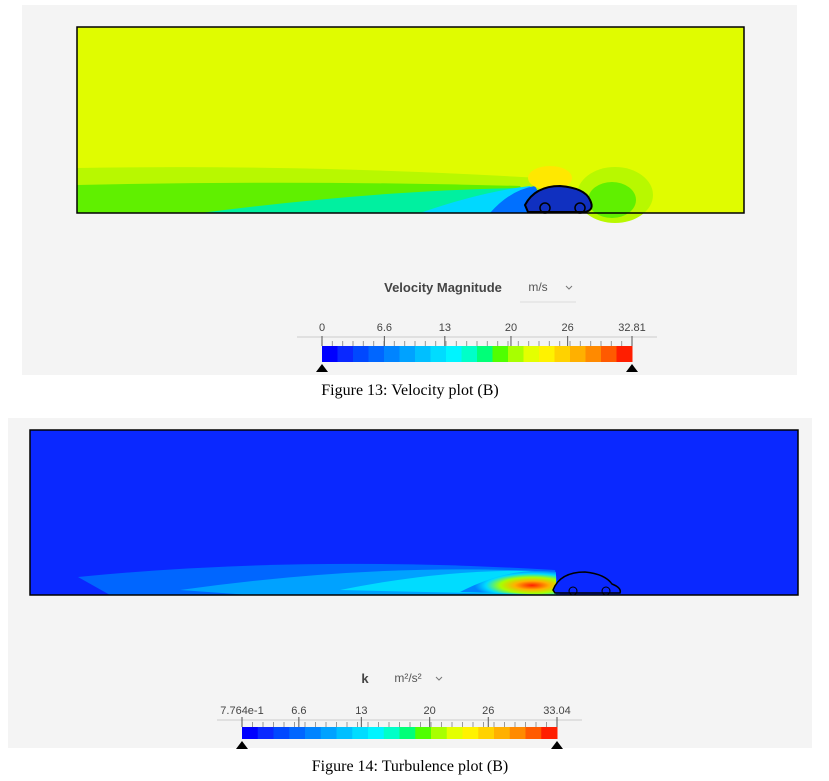 The image size is (829, 781). I want to click on unit-dropdown: m/s, so click(537, 287).